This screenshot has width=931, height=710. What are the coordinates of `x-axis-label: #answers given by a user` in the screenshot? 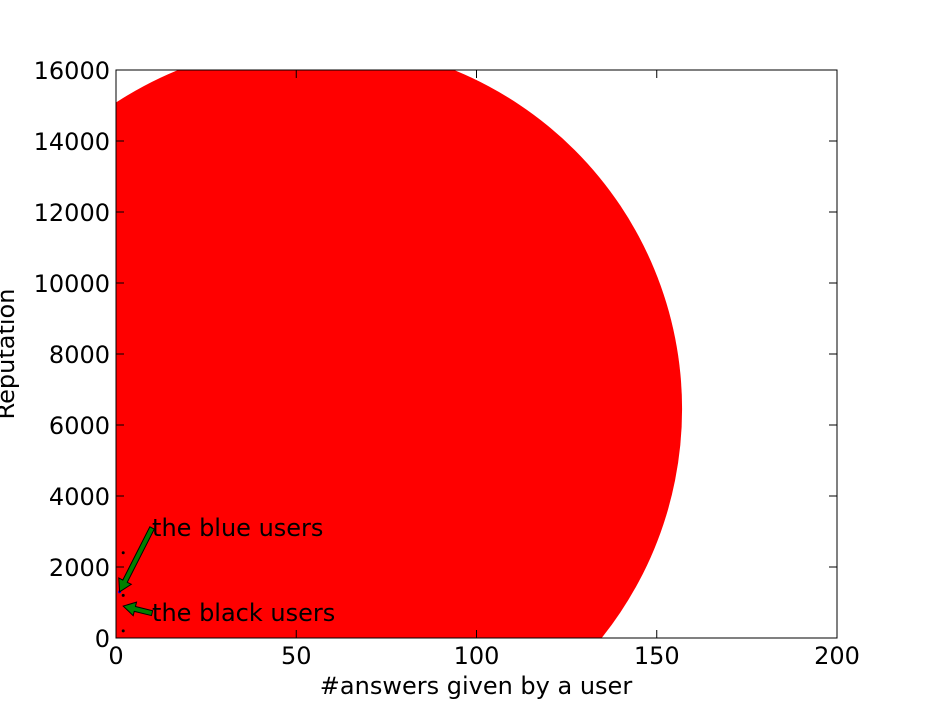 It's located at (476, 686).